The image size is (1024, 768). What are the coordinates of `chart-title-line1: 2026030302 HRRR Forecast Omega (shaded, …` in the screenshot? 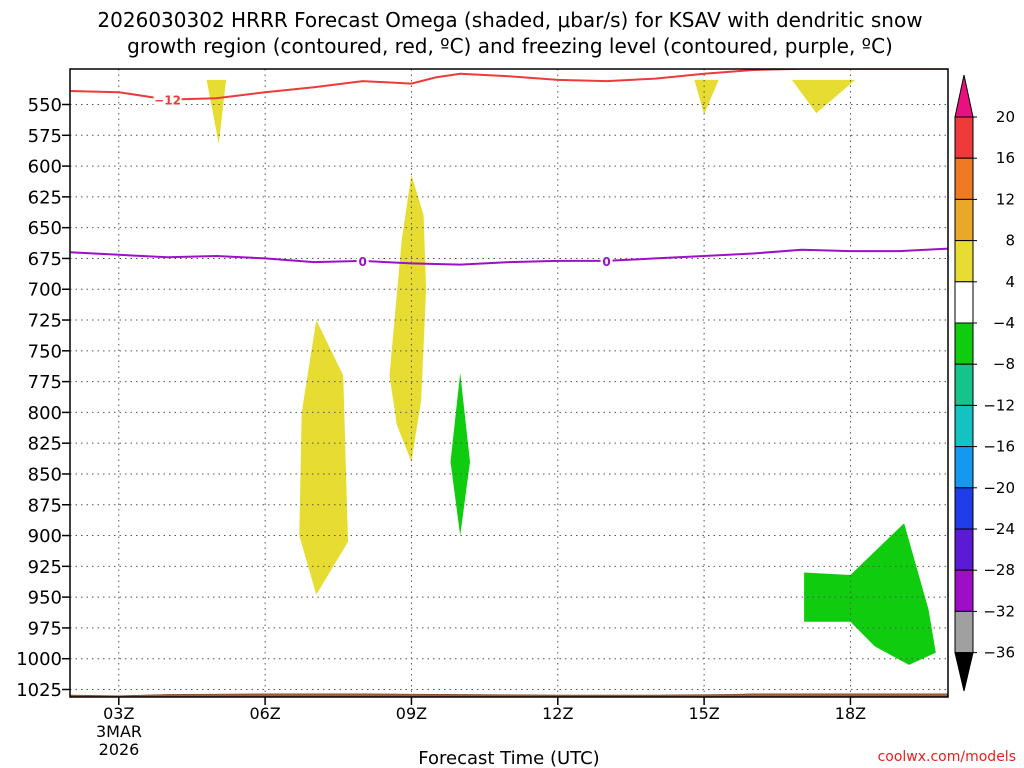 It's located at (509, 20).